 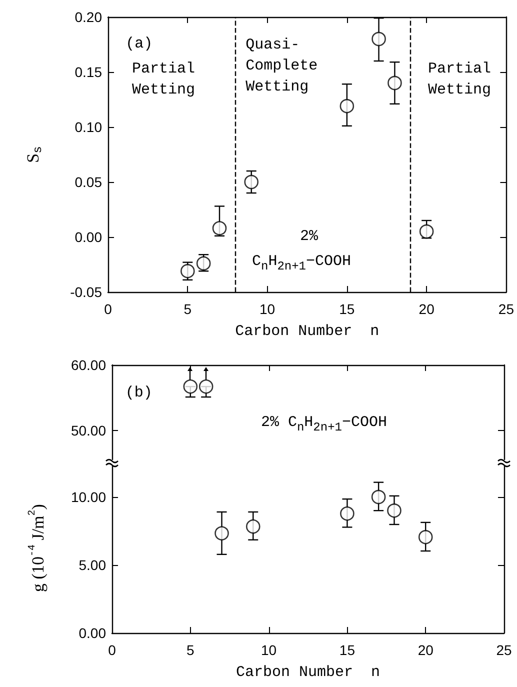 What do you see at coordinates (88, 430) in the screenshot?
I see `y-tick-label: 50.00` at bounding box center [88, 430].